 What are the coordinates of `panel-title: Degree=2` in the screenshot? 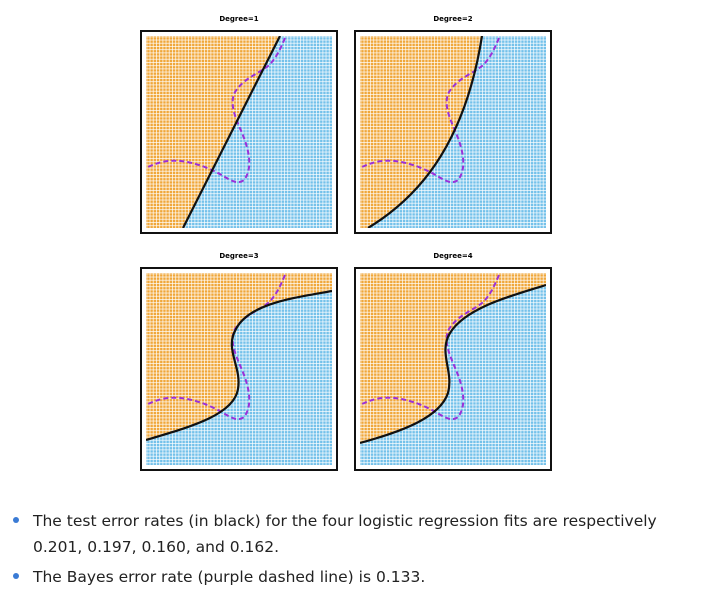 It's located at (452, 19).